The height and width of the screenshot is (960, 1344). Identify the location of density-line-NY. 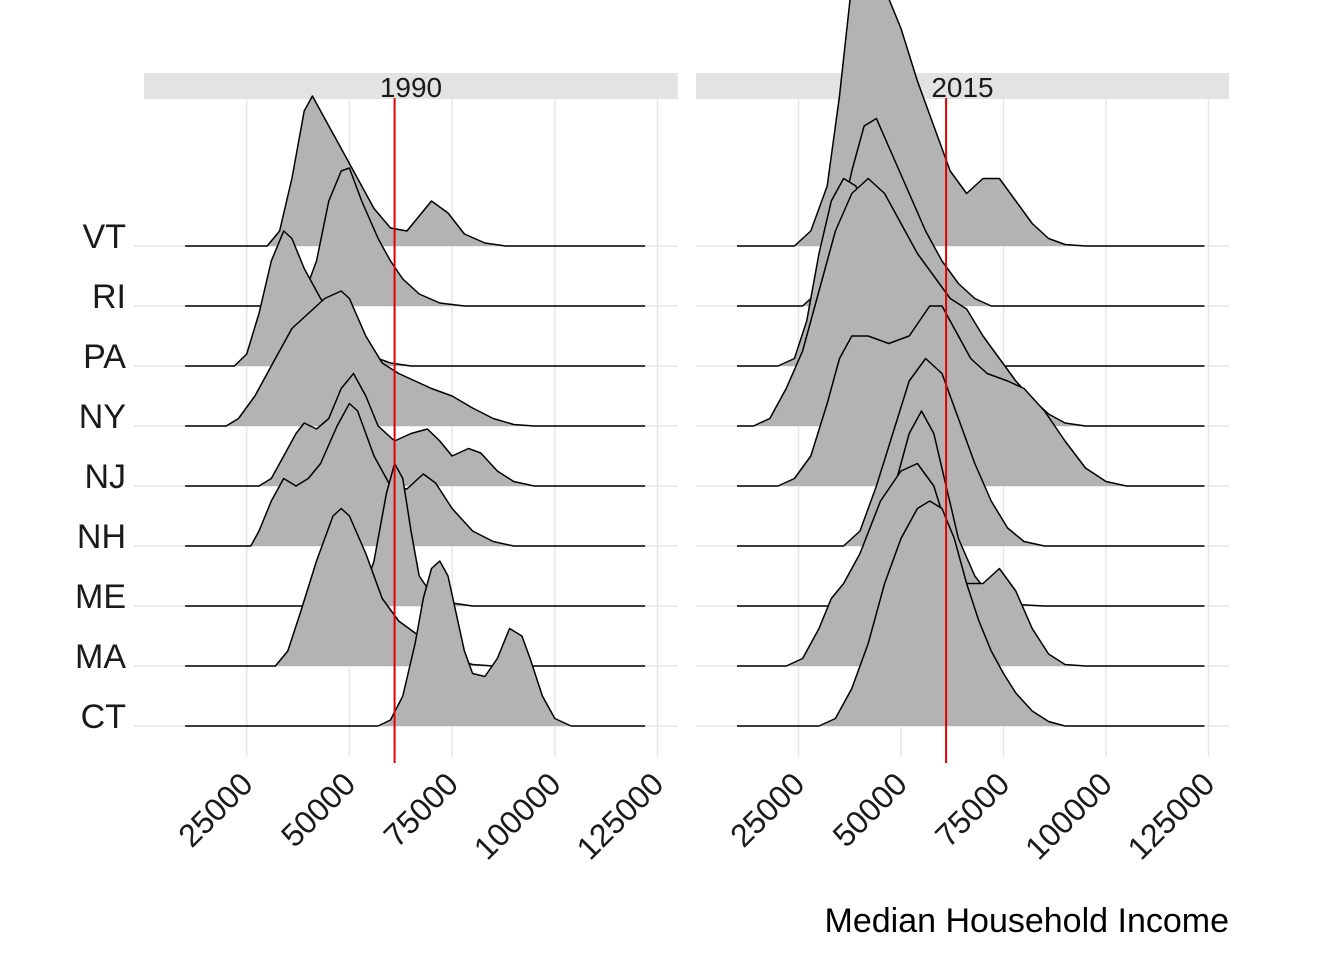
(415, 358).